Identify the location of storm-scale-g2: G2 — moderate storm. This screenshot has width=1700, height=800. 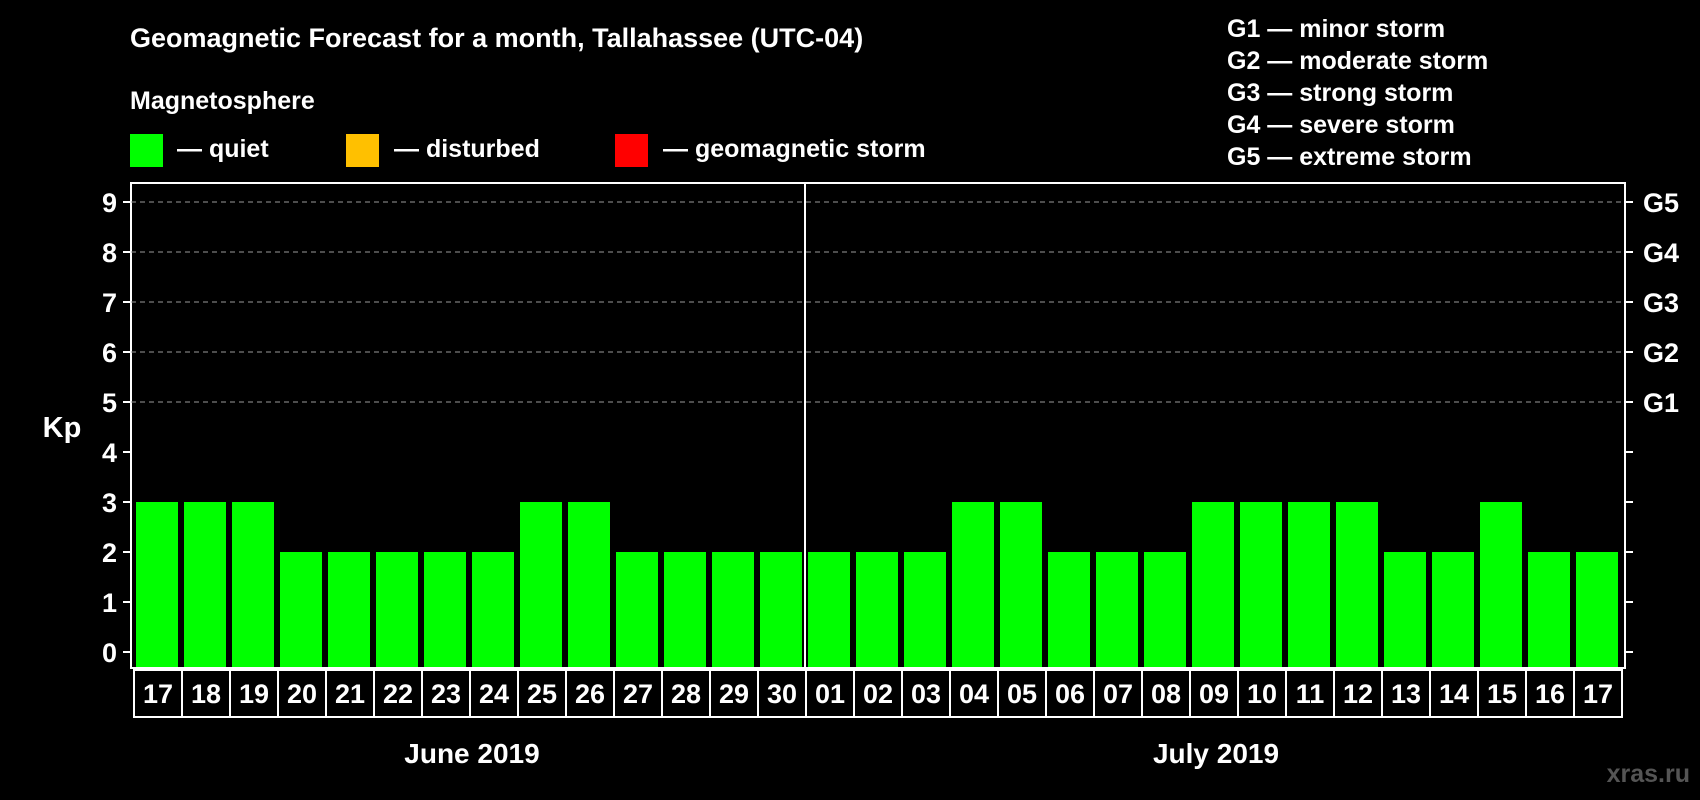
(1357, 61).